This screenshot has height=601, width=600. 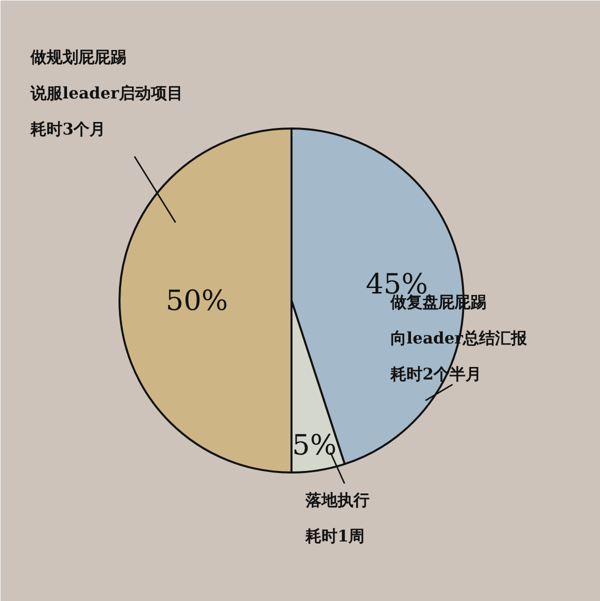 I want to click on slice-label: 落地执行耗时1周, so click(x=337, y=518).